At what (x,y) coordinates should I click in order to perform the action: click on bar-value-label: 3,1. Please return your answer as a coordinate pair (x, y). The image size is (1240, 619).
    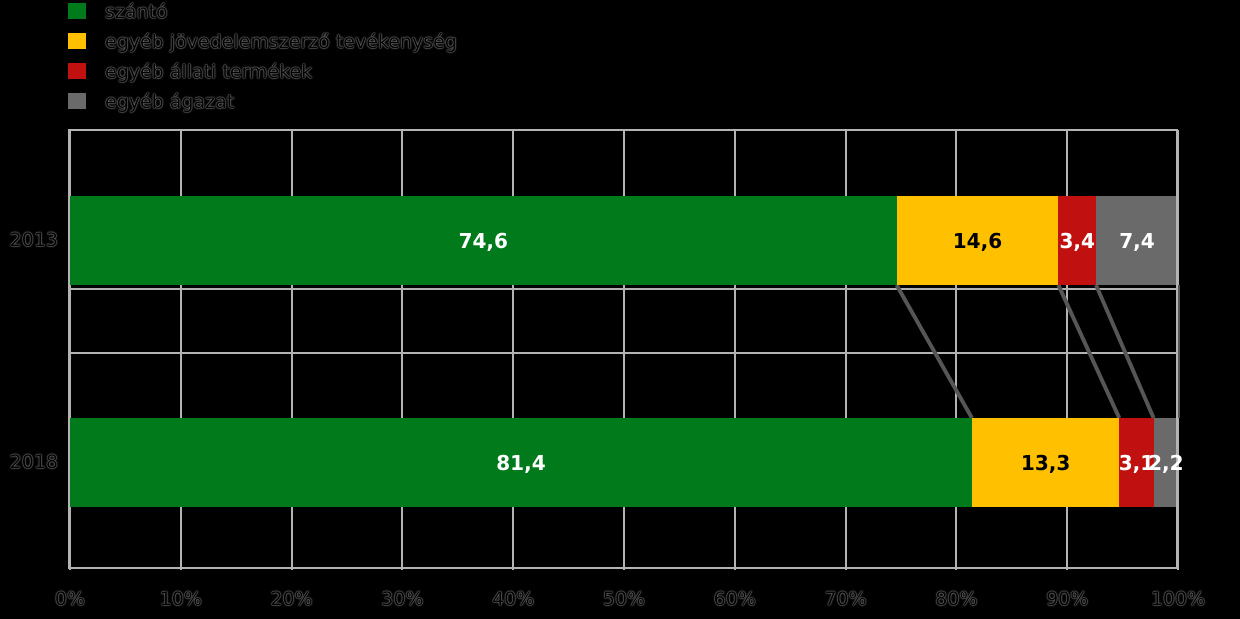
    Looking at the image, I should click on (1136, 462).